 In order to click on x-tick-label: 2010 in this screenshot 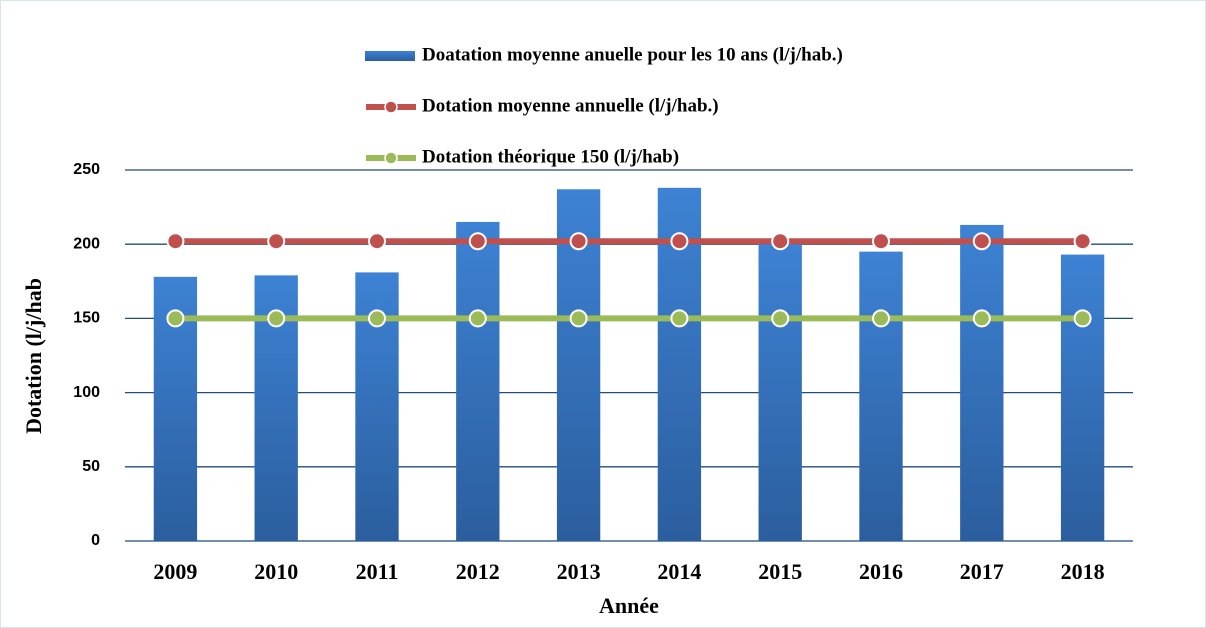, I will do `click(276, 571)`.